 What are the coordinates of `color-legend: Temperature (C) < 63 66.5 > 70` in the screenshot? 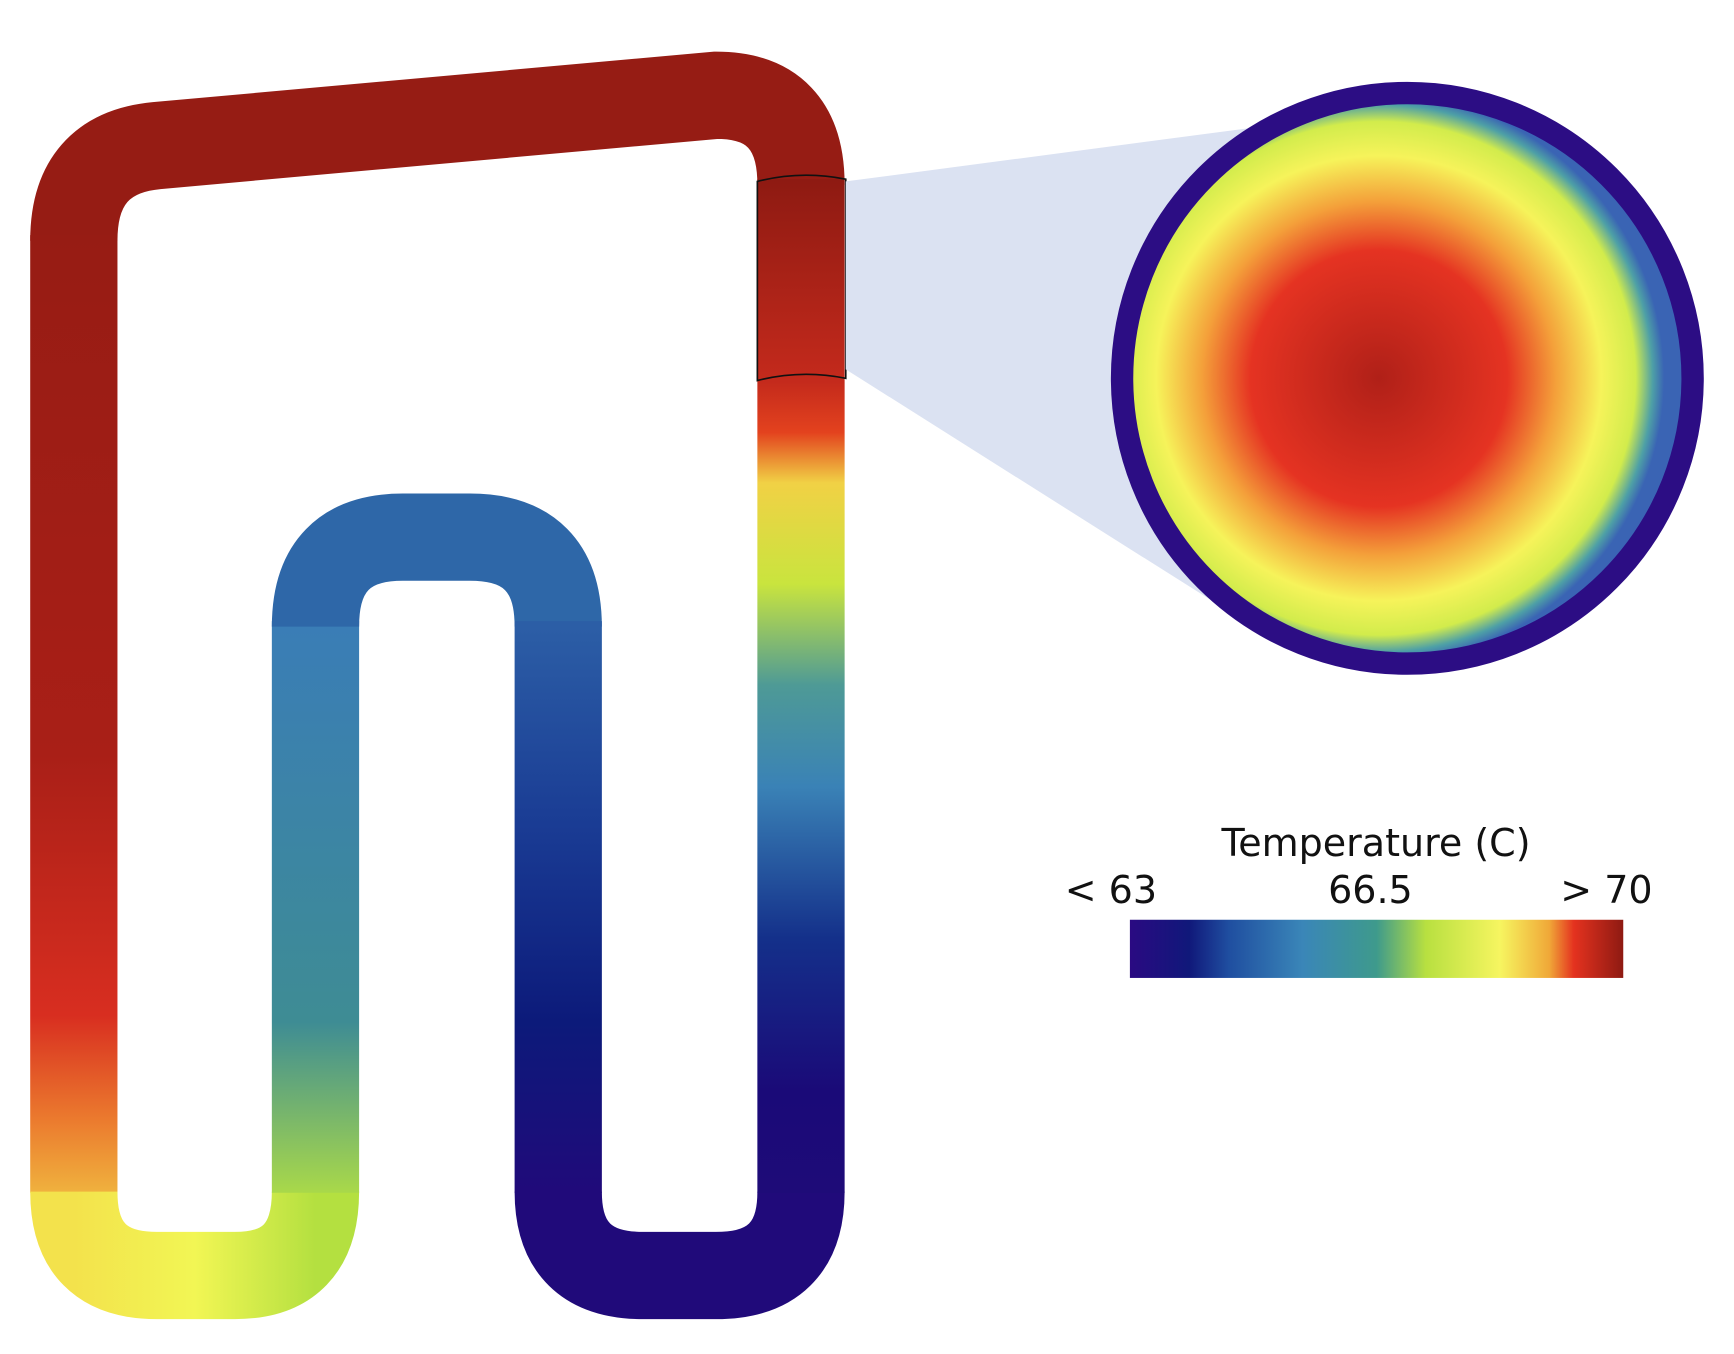 It's located at (1359, 899).